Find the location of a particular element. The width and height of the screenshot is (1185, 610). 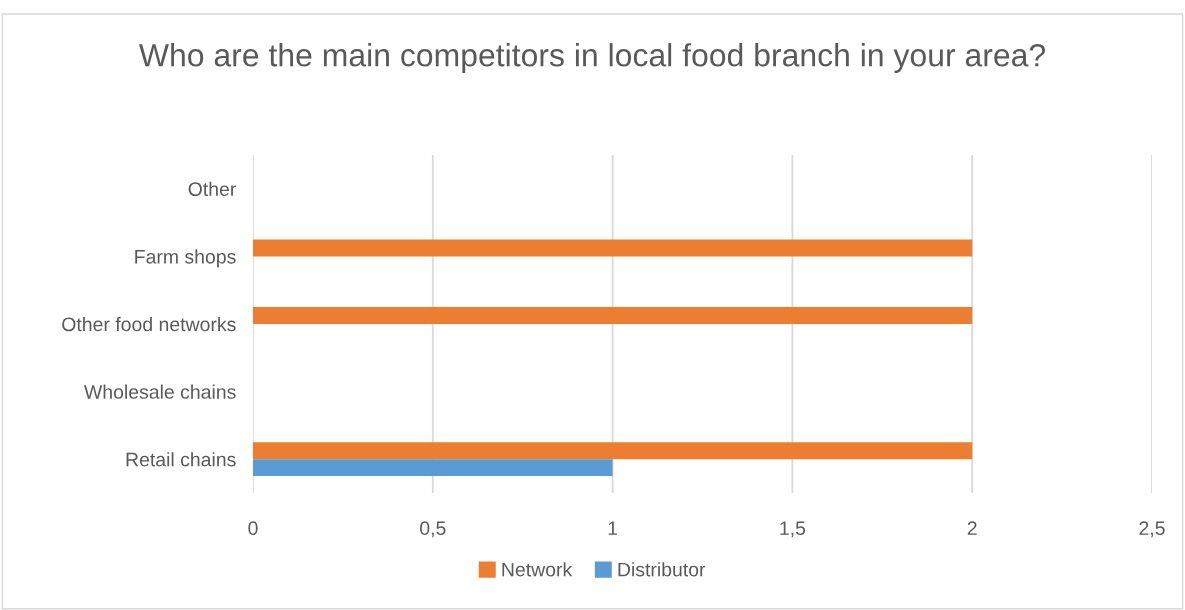

x-tick-label: 0,5 is located at coordinates (433, 529).